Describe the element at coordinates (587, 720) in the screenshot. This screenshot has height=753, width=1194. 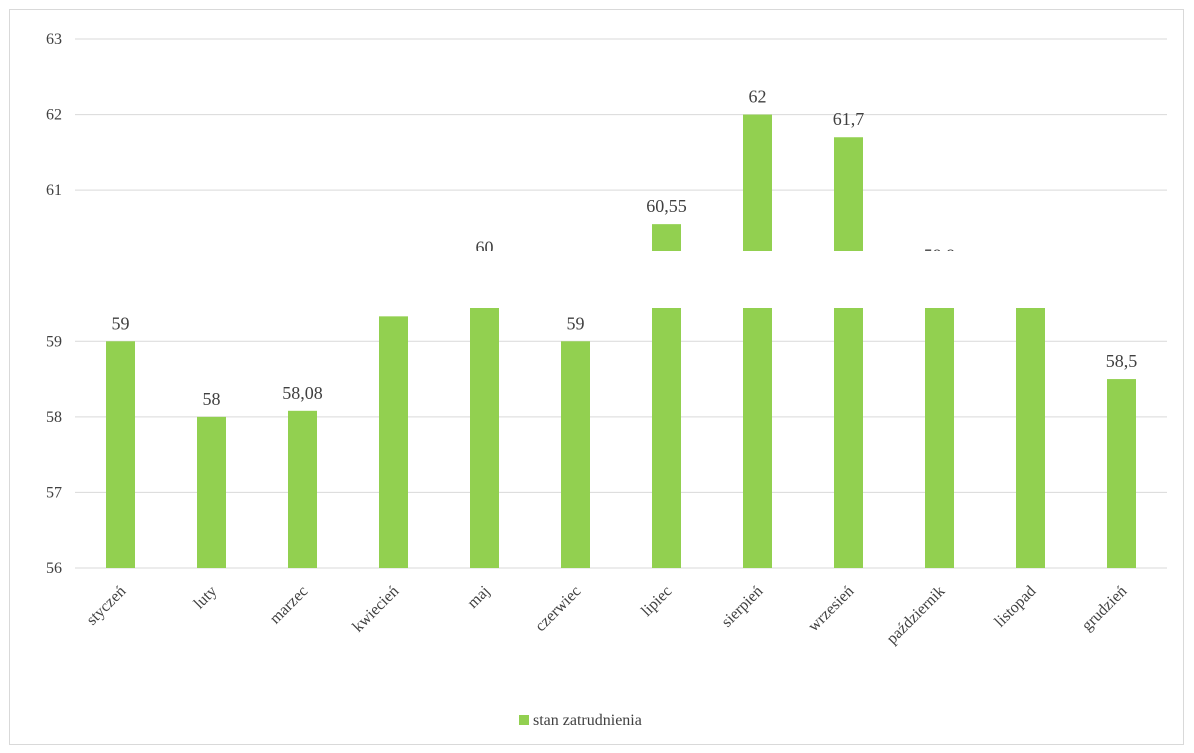
I see `legend-label: stan zatrudnienia` at that location.